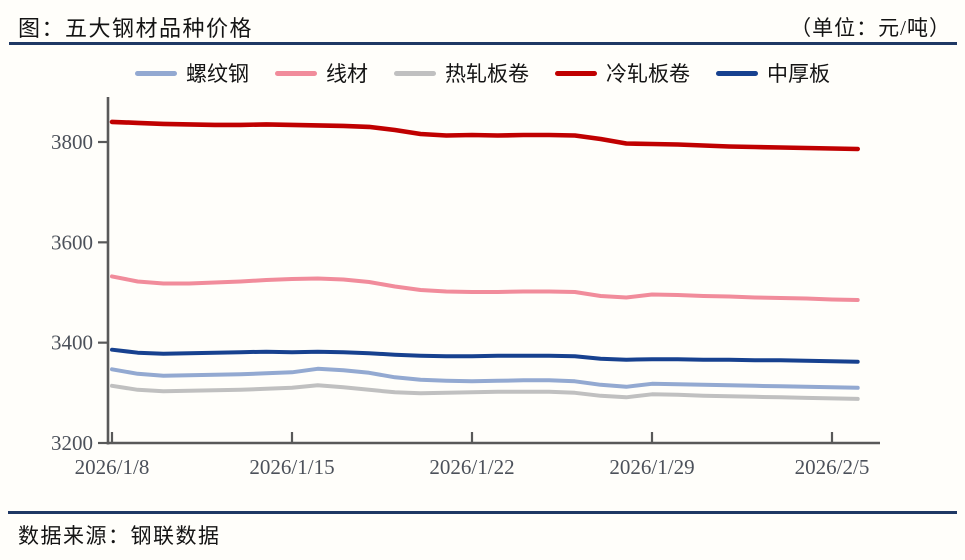  I want to click on legend-item-3: 冷轧板卷, so click(622, 73).